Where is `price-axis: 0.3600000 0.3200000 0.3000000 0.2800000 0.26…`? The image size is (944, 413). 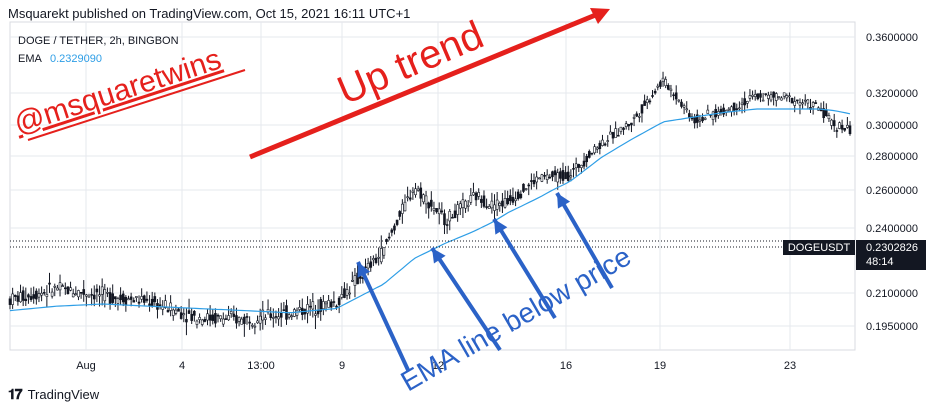
price-axis: 0.3600000 0.3200000 0.3000000 0.2800000 0.26… is located at coordinates (892, 182).